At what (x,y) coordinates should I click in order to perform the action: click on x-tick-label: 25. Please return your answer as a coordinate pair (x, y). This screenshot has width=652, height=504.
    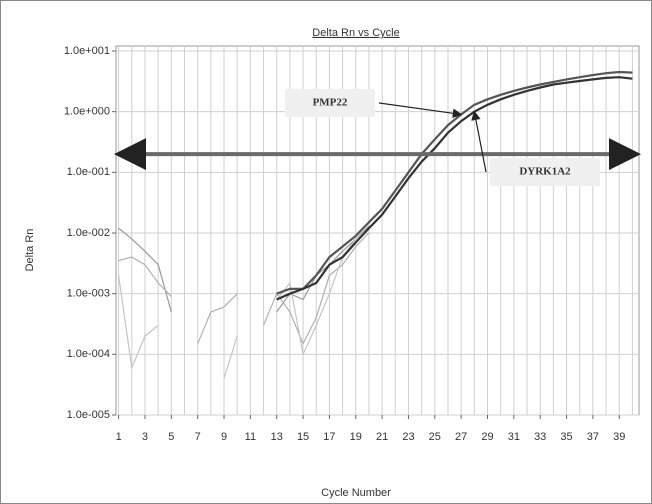
    Looking at the image, I should click on (435, 437).